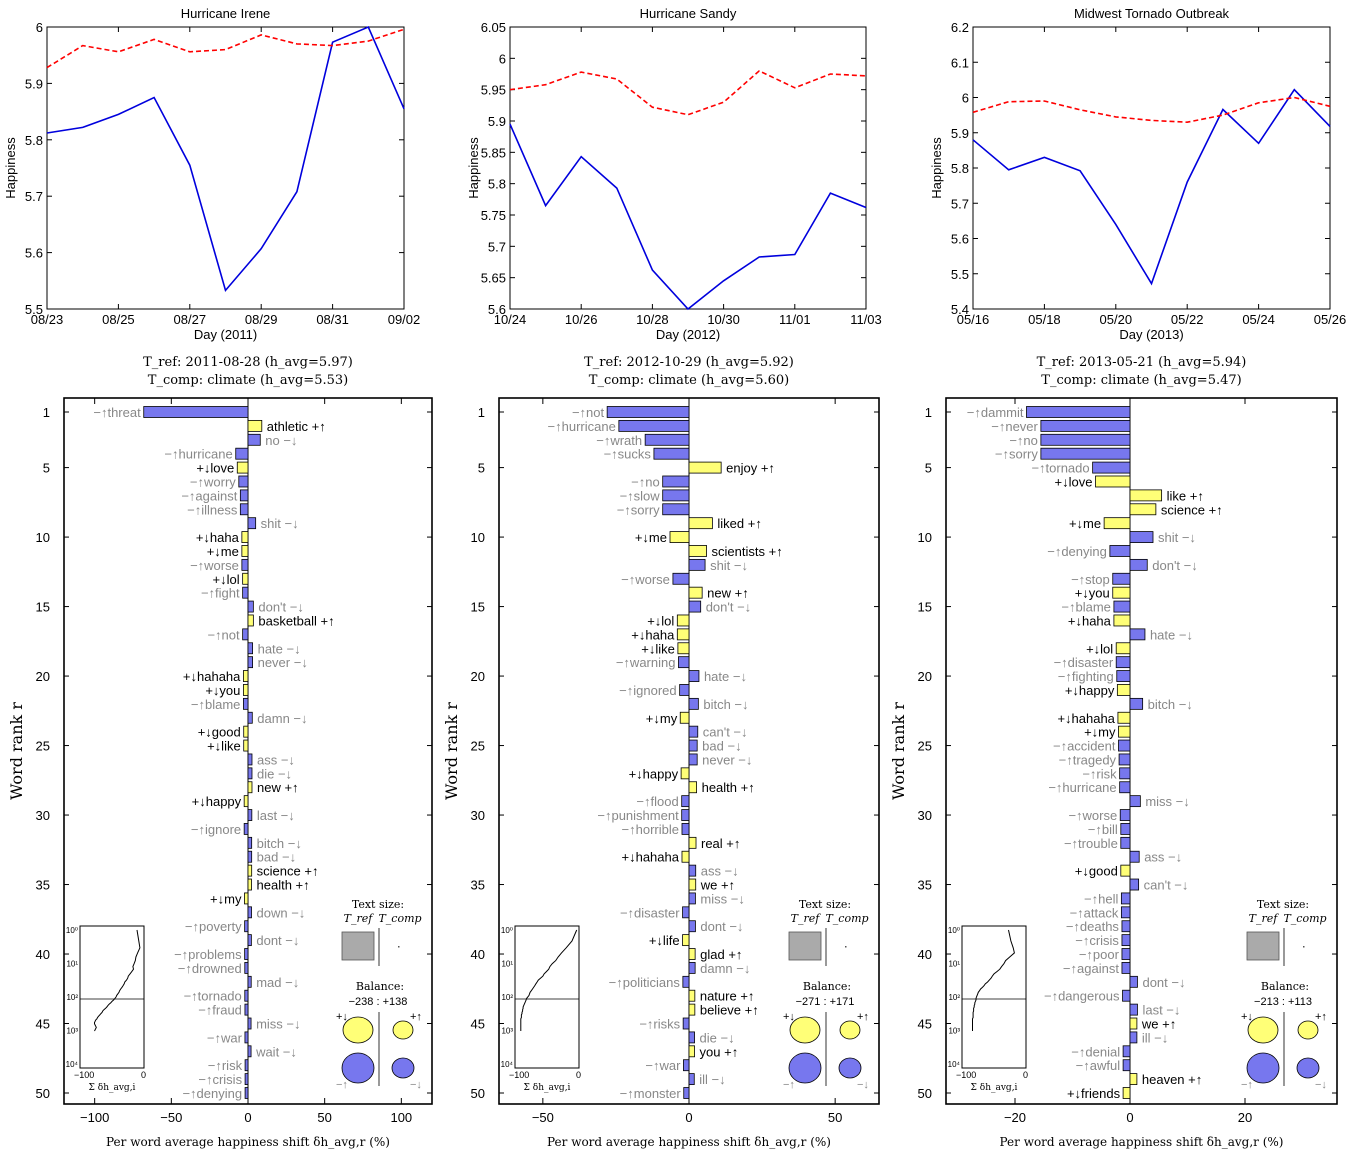 This screenshot has height=1154, width=1359. Describe the element at coordinates (213, 481) in the screenshot. I see `word-label: −↑worry` at that location.